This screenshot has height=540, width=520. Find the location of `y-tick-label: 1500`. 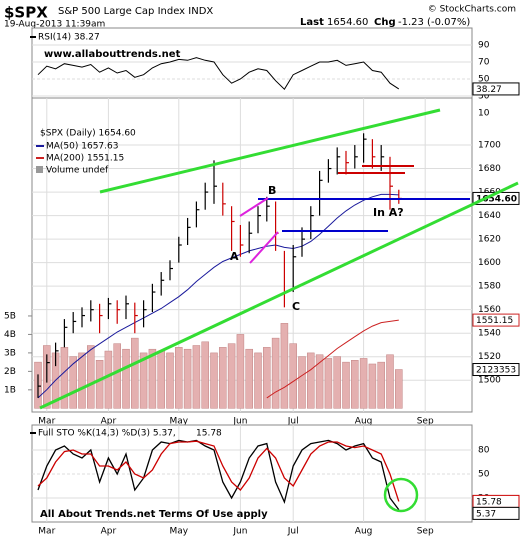

y-tick-label: 1500 is located at coordinates (489, 381).